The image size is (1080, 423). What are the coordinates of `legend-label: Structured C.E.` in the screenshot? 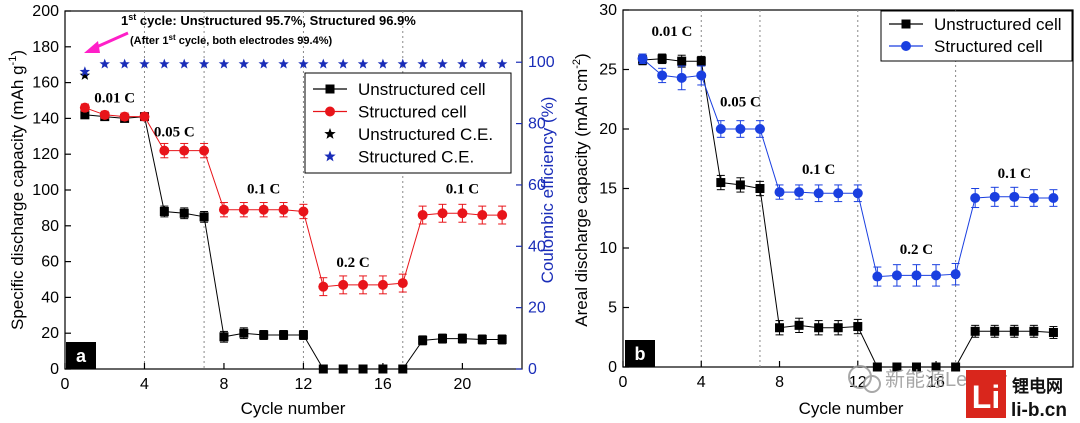 It's located at (416, 157).